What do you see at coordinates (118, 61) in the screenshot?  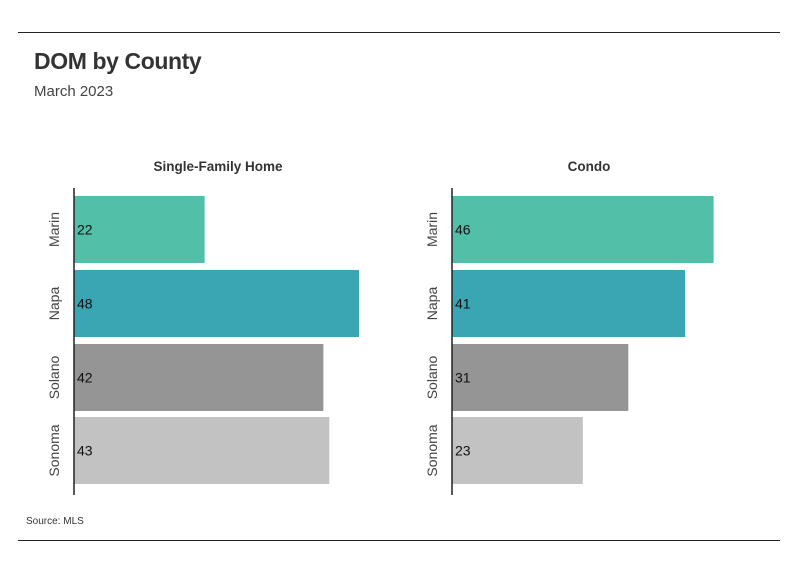 I see `page-title: DOM by County` at bounding box center [118, 61].